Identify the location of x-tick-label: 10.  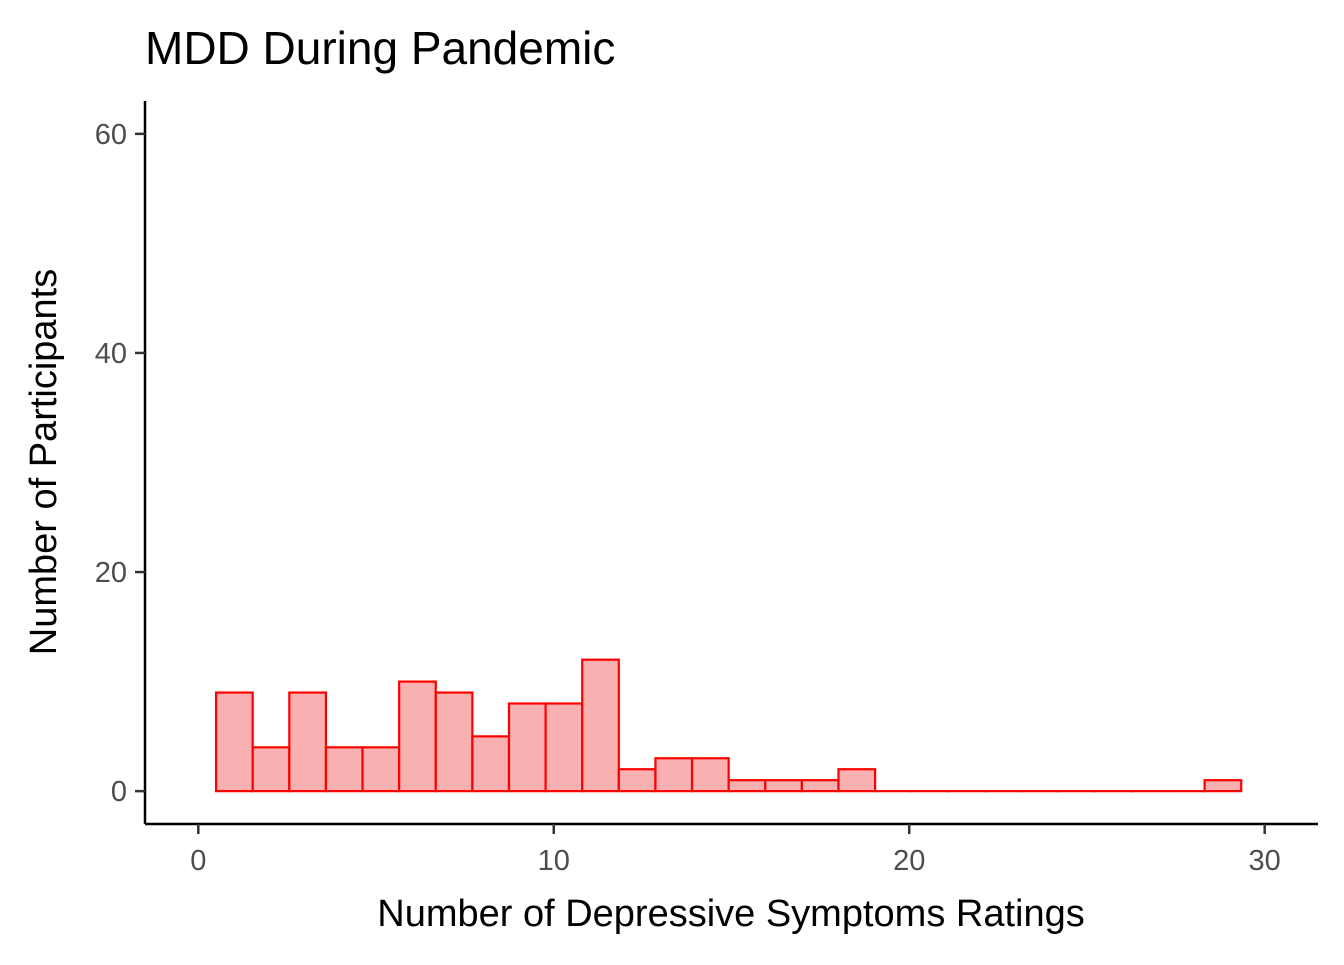
(554, 861).